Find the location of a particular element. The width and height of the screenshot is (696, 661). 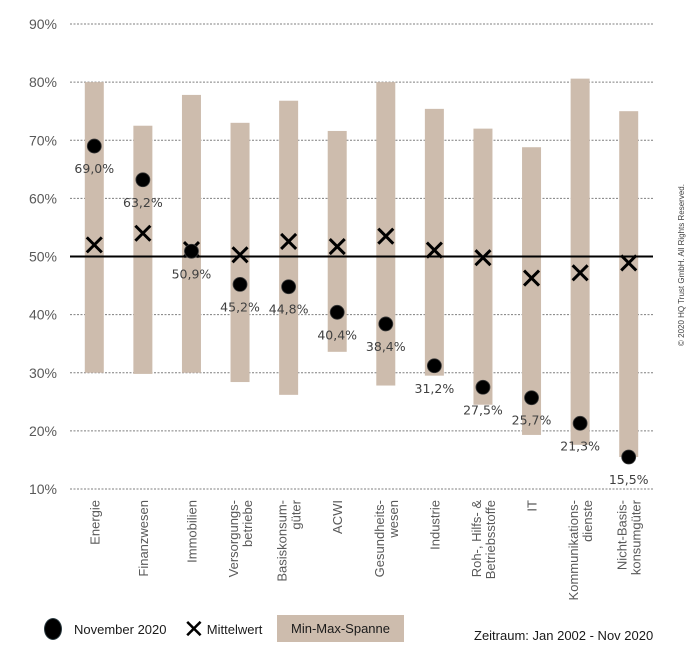

y-tick-label: 50% is located at coordinates (43, 257).